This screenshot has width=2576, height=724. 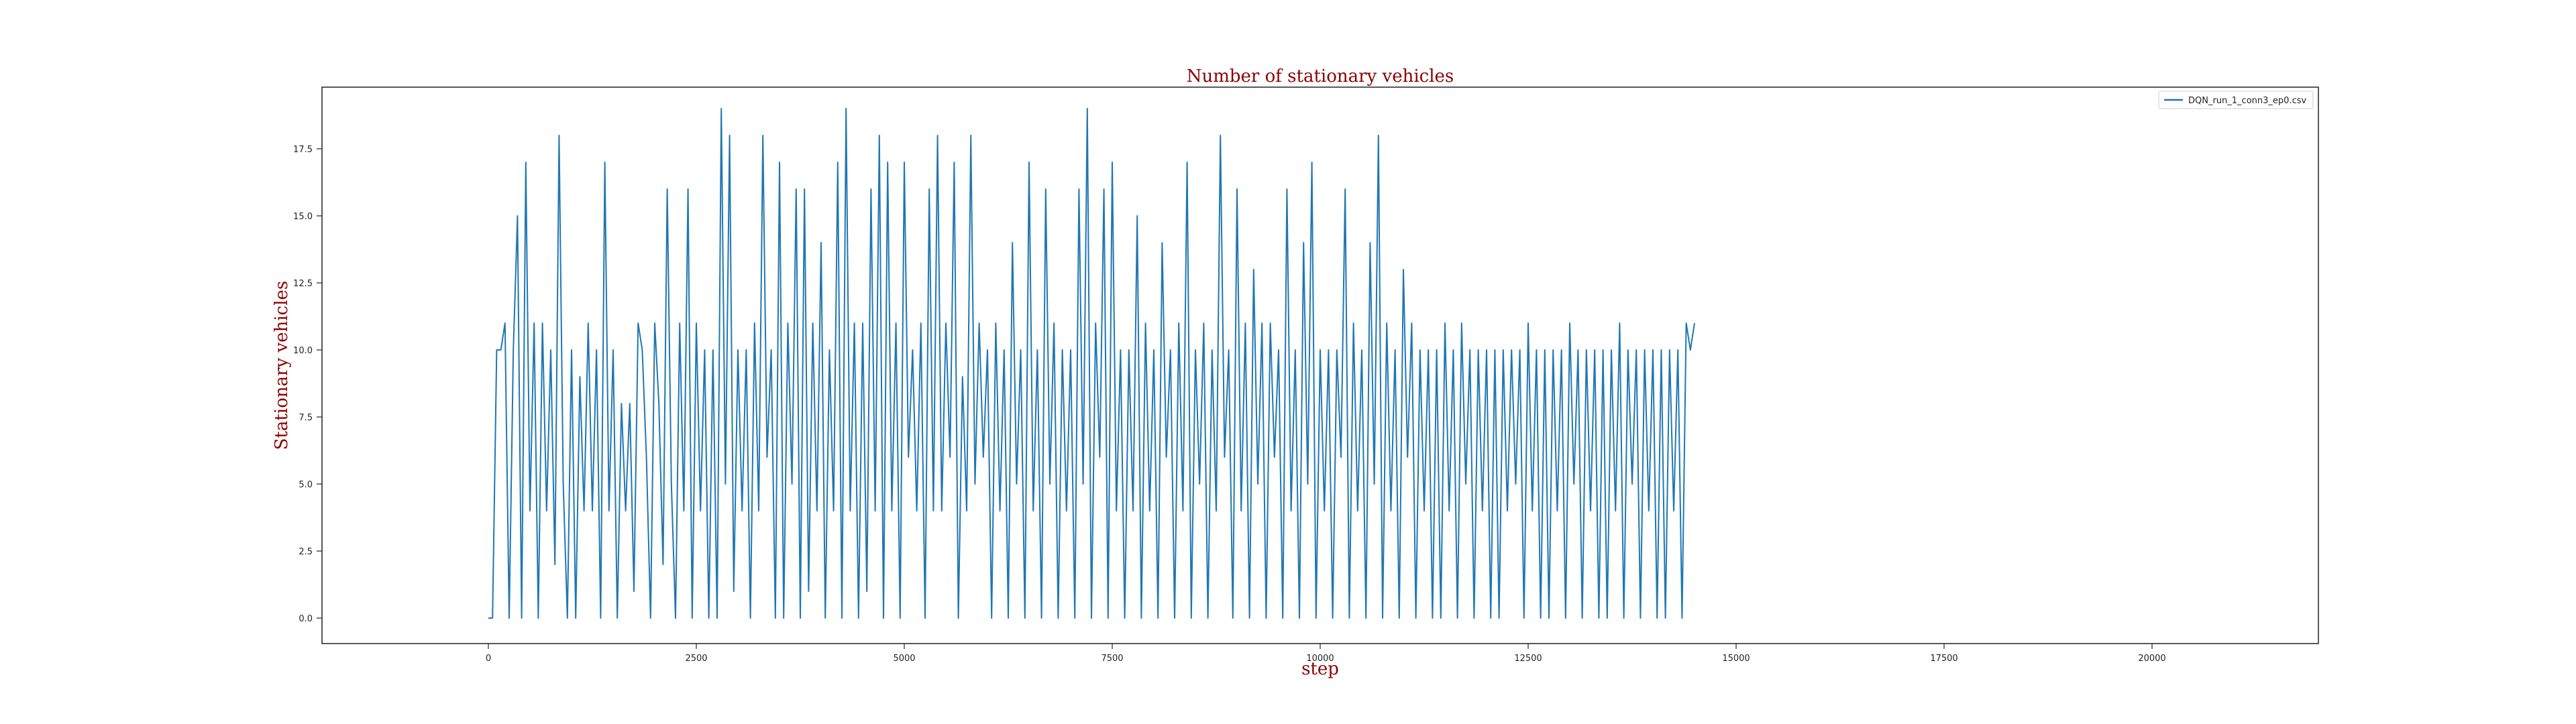 I want to click on y-tick-label: 7.5, so click(x=306, y=418).